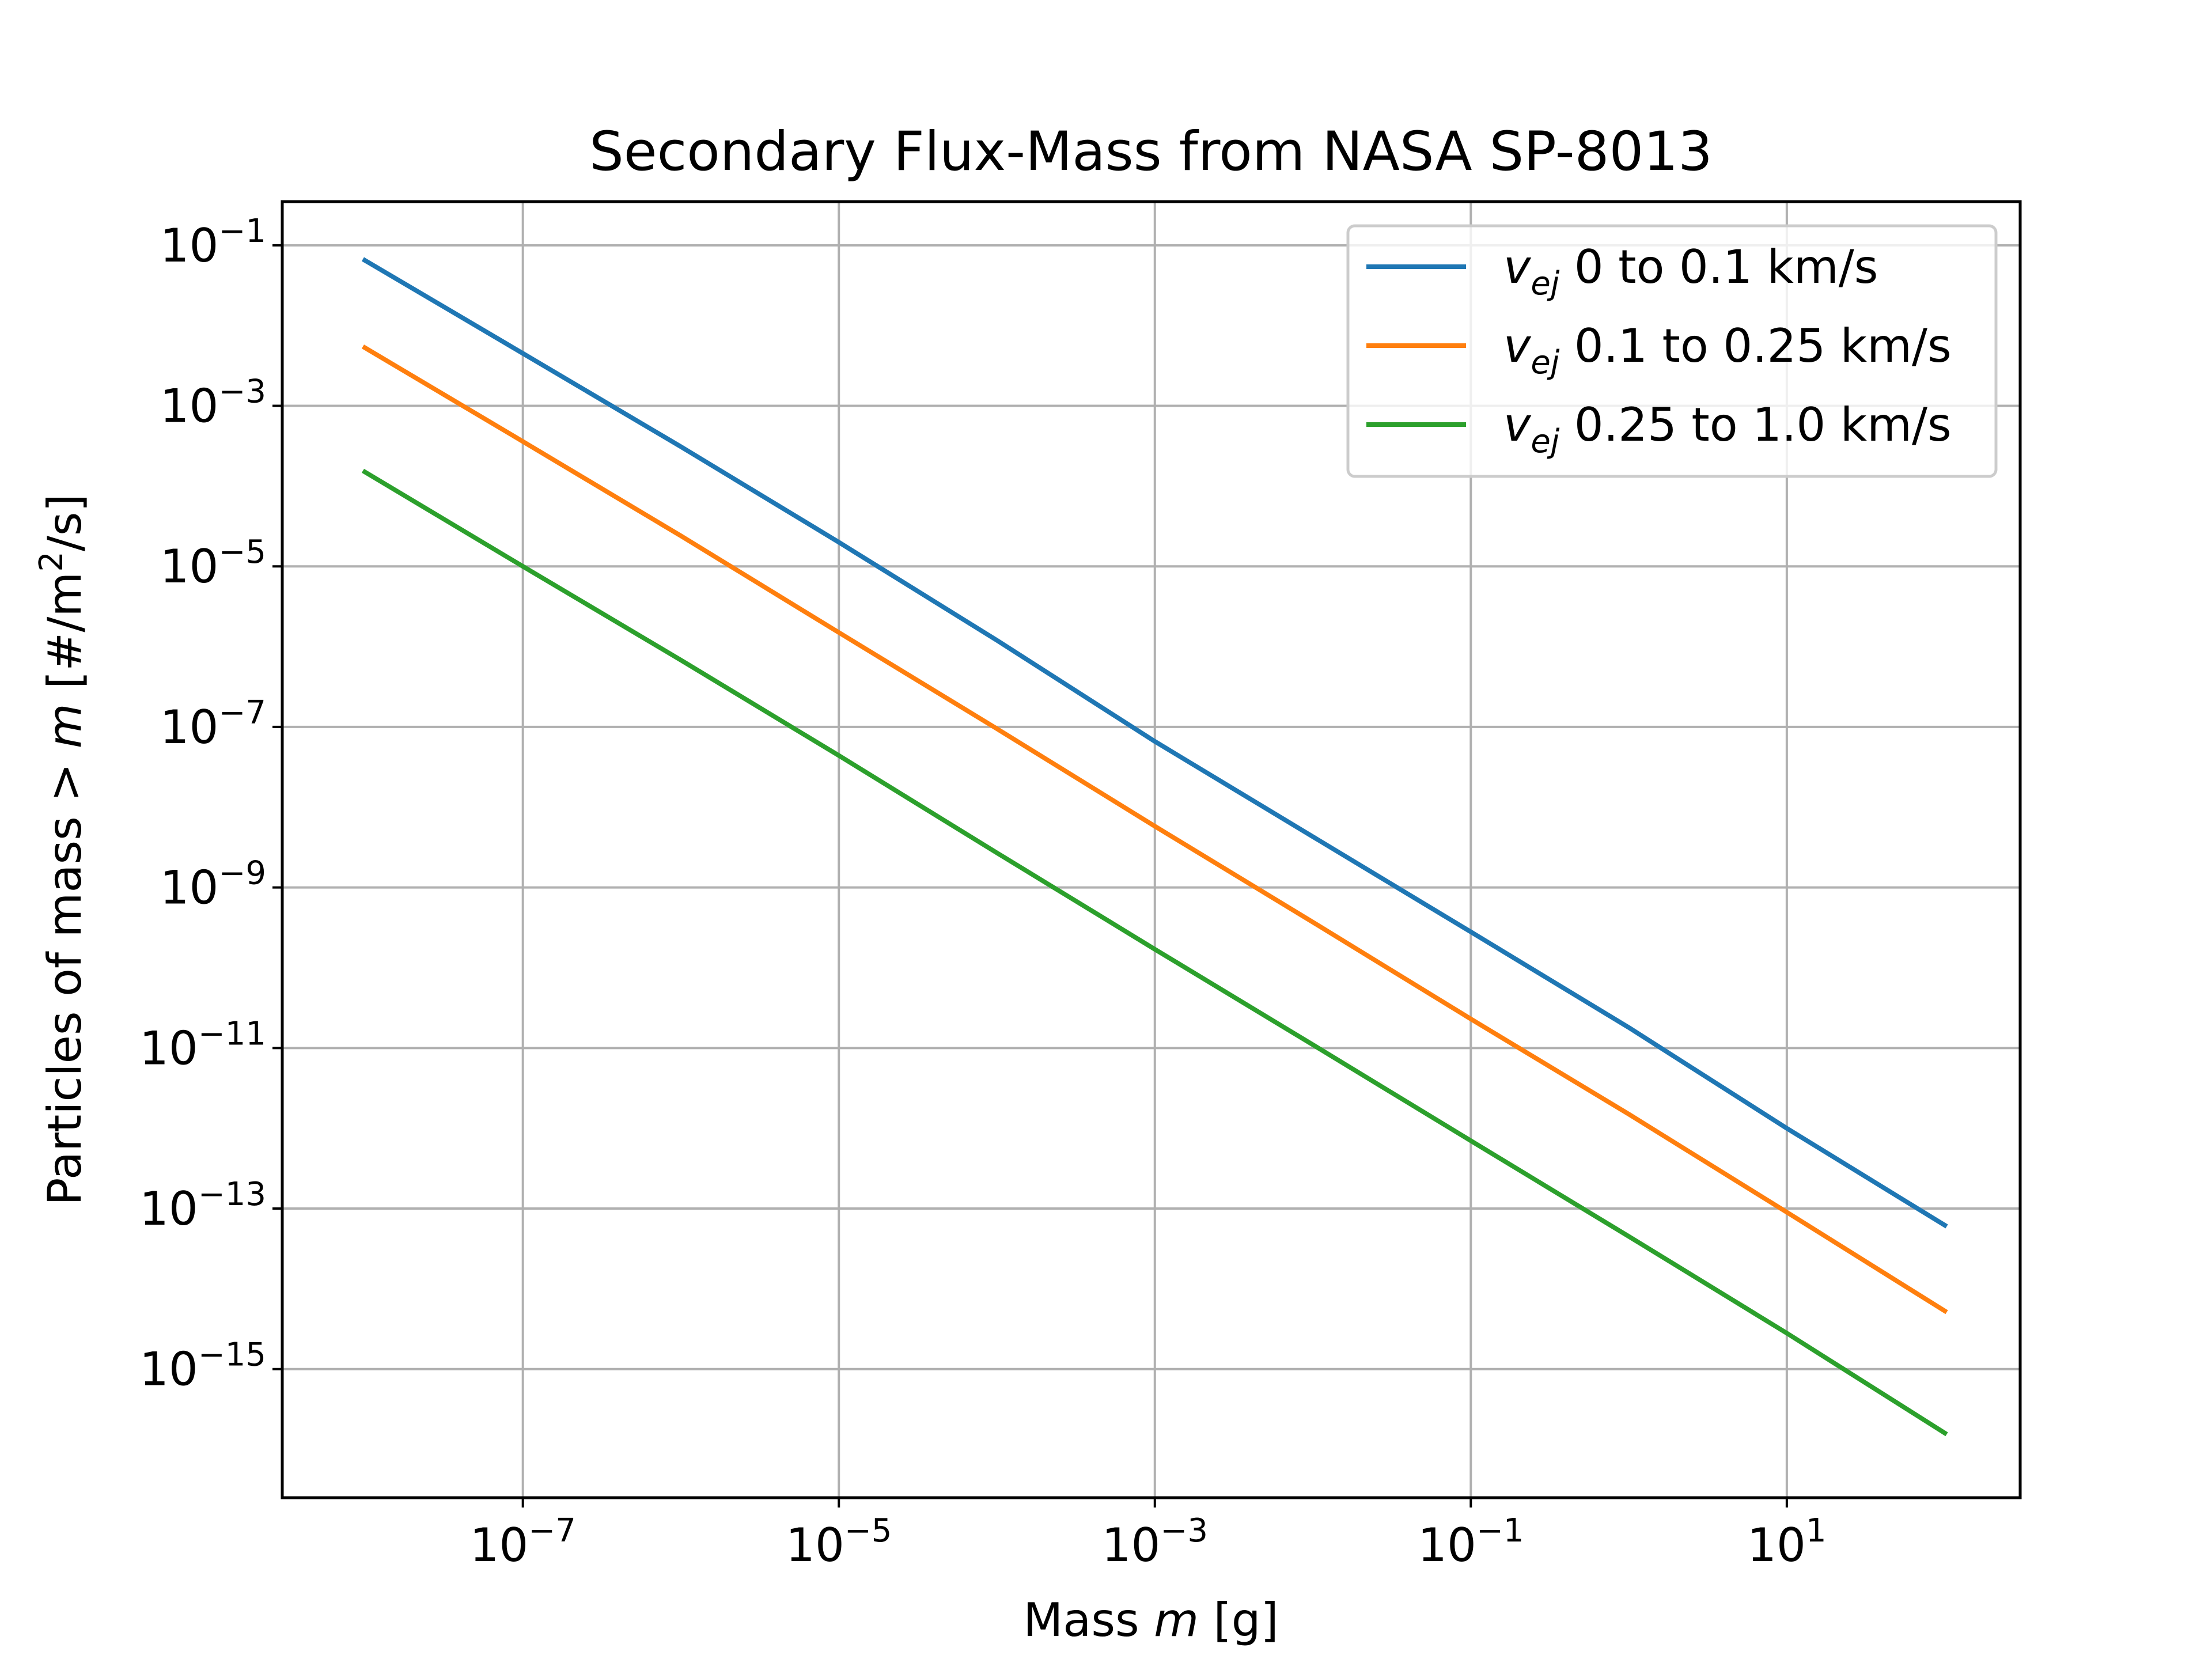 This screenshot has width=2212, height=1659. I want to click on x-tick-label: 10⁻⁵, so click(839, 1542).